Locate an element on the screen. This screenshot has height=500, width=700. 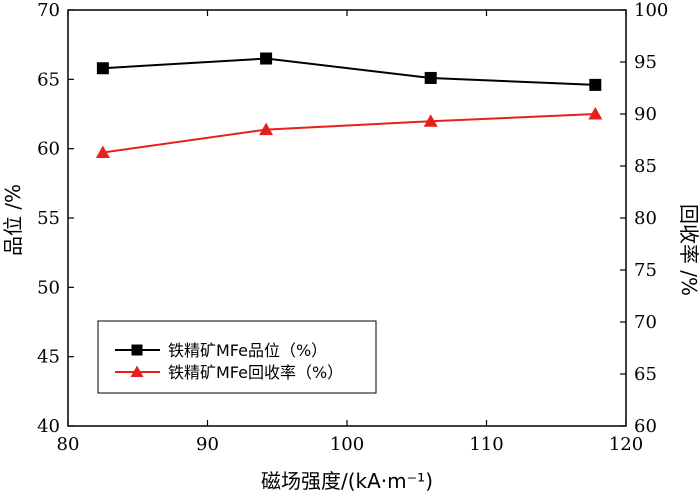
x-axis-title: 磁场强度/(kA·m⁻¹) is located at coordinates (347, 481).